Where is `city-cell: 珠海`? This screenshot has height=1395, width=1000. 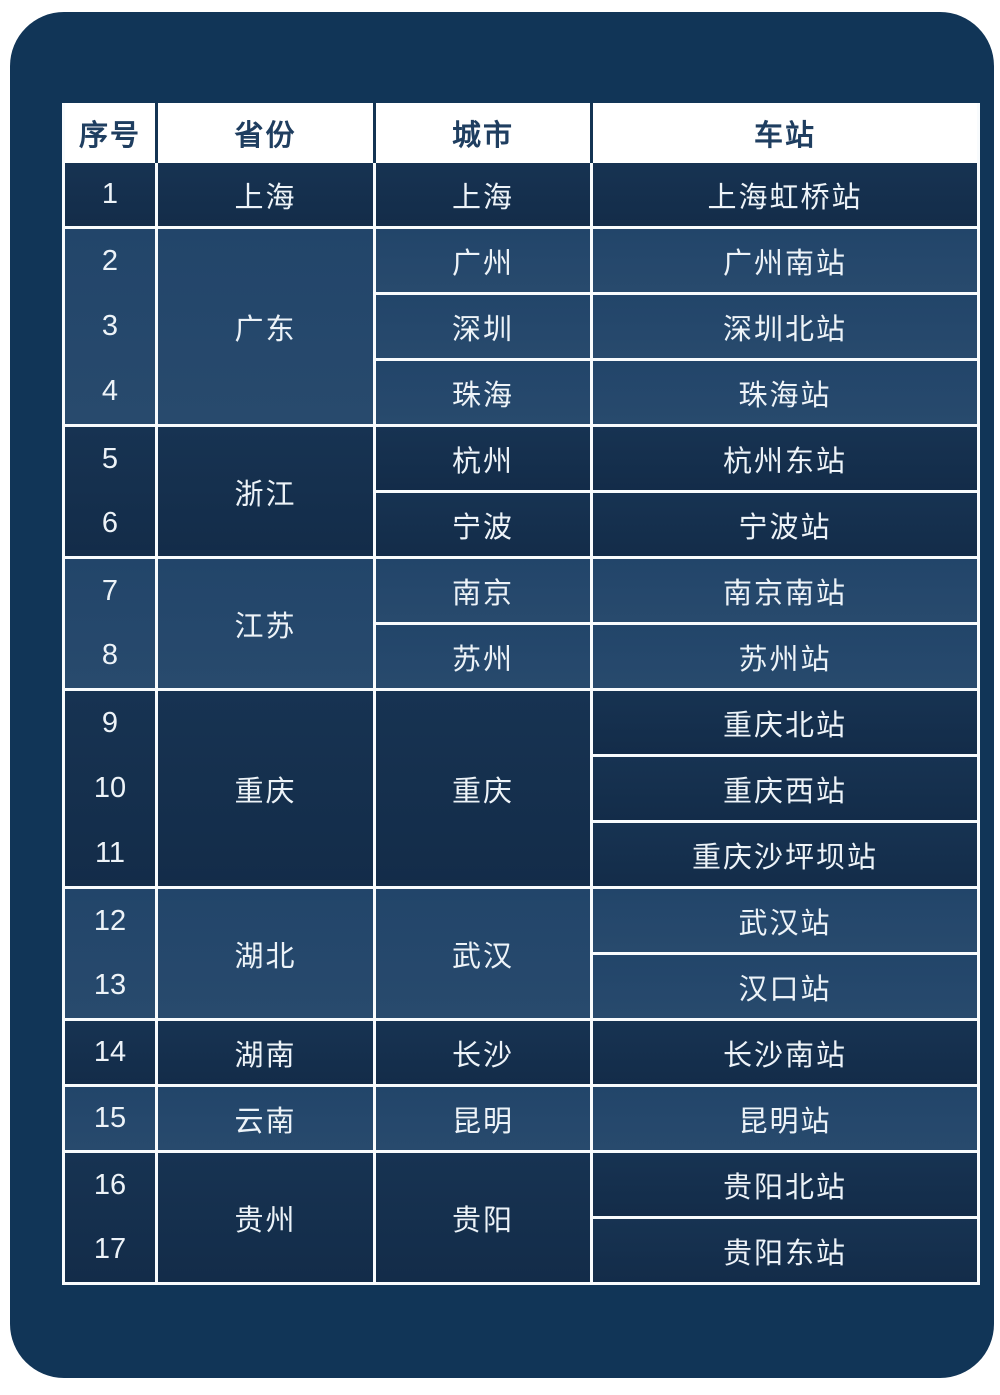
city-cell: 珠海 is located at coordinates (483, 392).